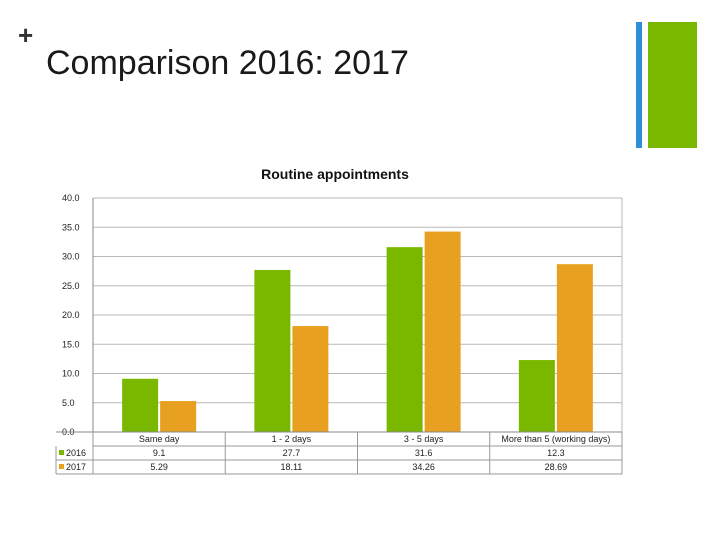 This screenshot has width=720, height=540. Describe the element at coordinates (71, 198) in the screenshot. I see `y-tick-label: 40.0` at that location.